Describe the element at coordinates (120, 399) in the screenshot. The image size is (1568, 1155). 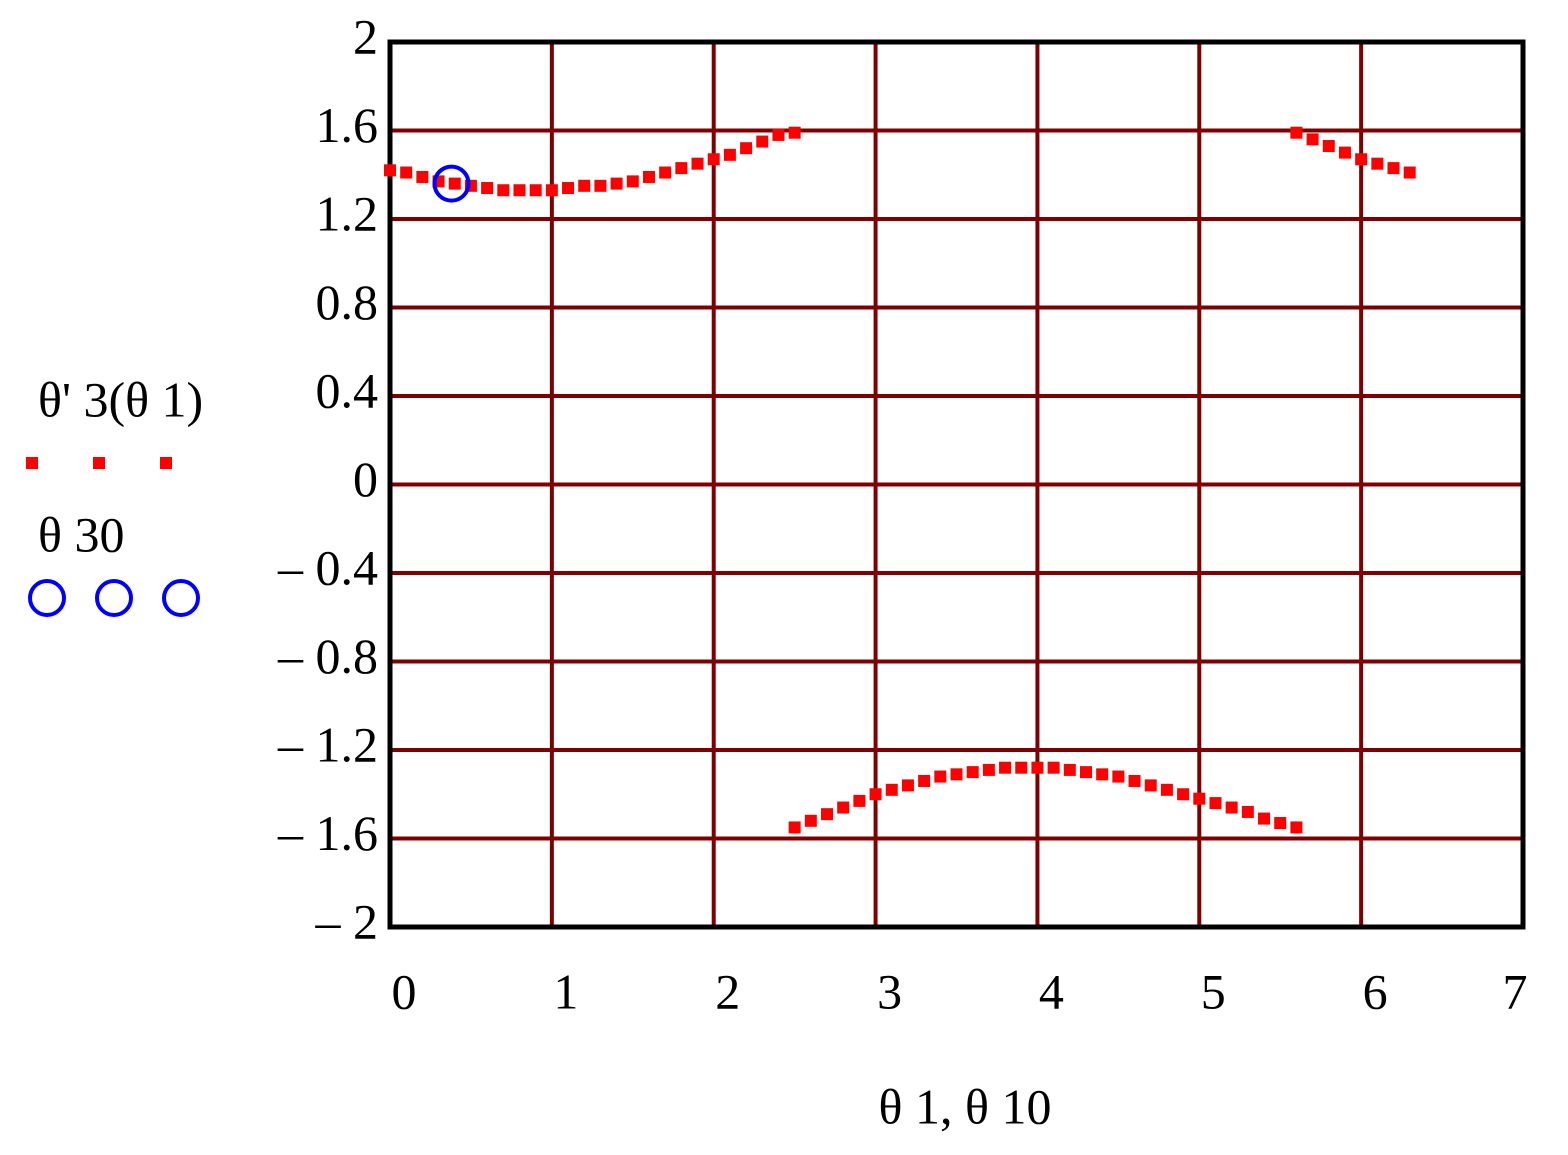
I see `legend-label: θ' 3(θ 1)` at that location.